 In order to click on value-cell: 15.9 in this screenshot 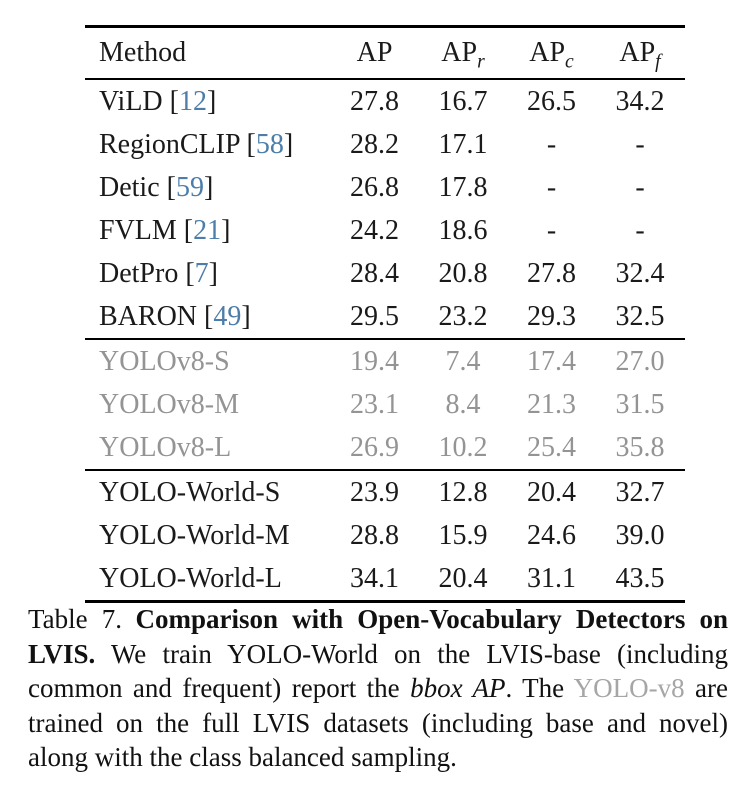, I will do `click(463, 535)`.